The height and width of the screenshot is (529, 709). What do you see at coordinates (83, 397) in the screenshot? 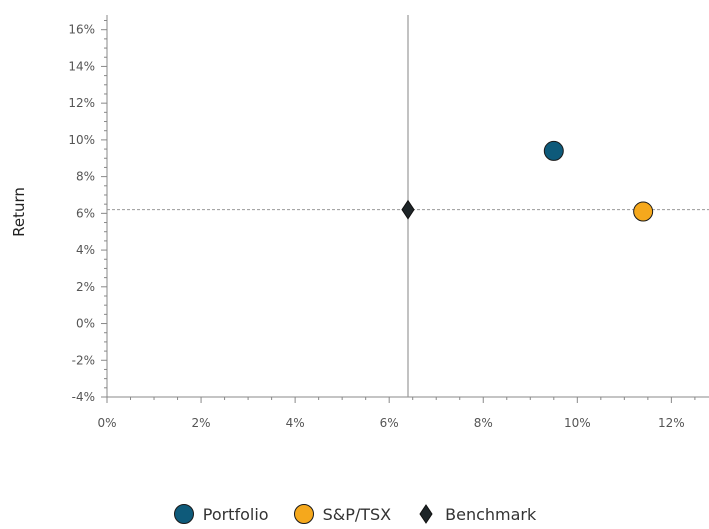
I see `y-tick-label: -4%` at bounding box center [83, 397].